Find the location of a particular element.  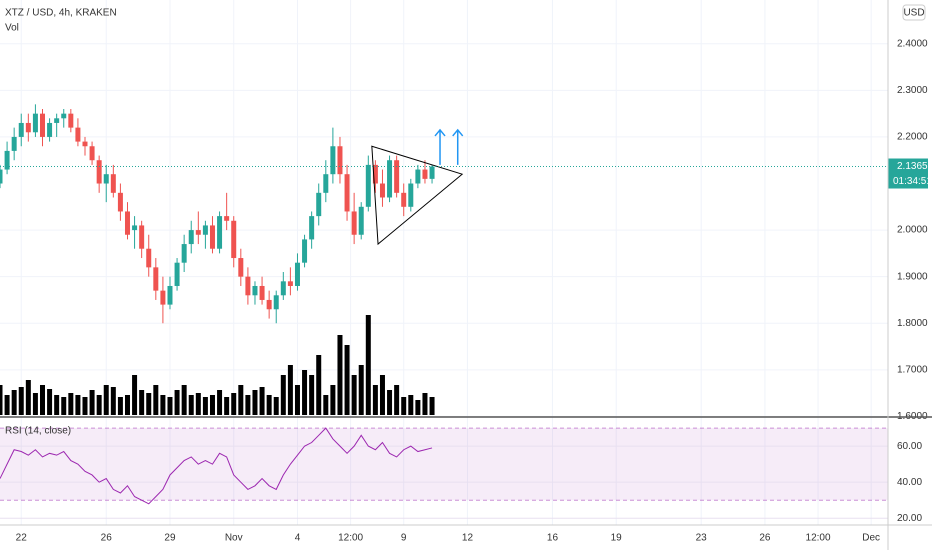

y-tick-label: 2.4000 is located at coordinates (912, 43).